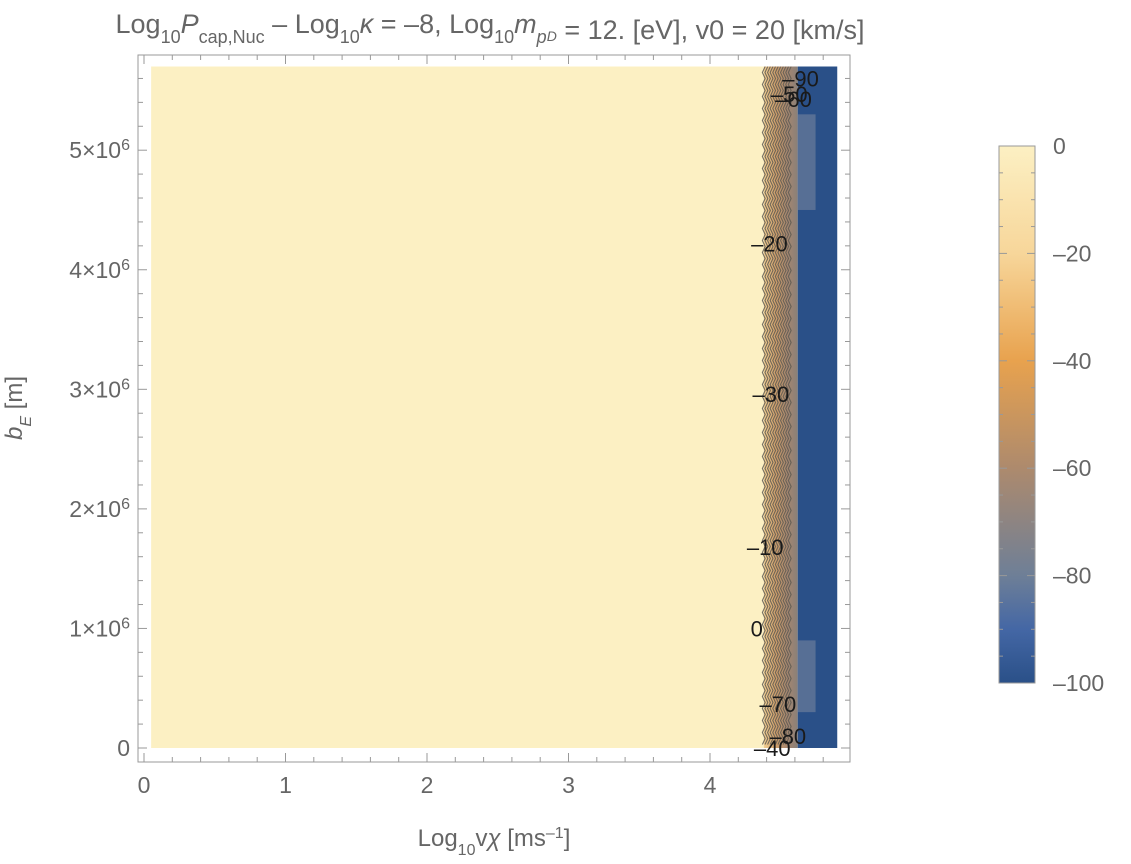  What do you see at coordinates (285, 785) in the screenshot?
I see `x-tick-label: 1` at bounding box center [285, 785].